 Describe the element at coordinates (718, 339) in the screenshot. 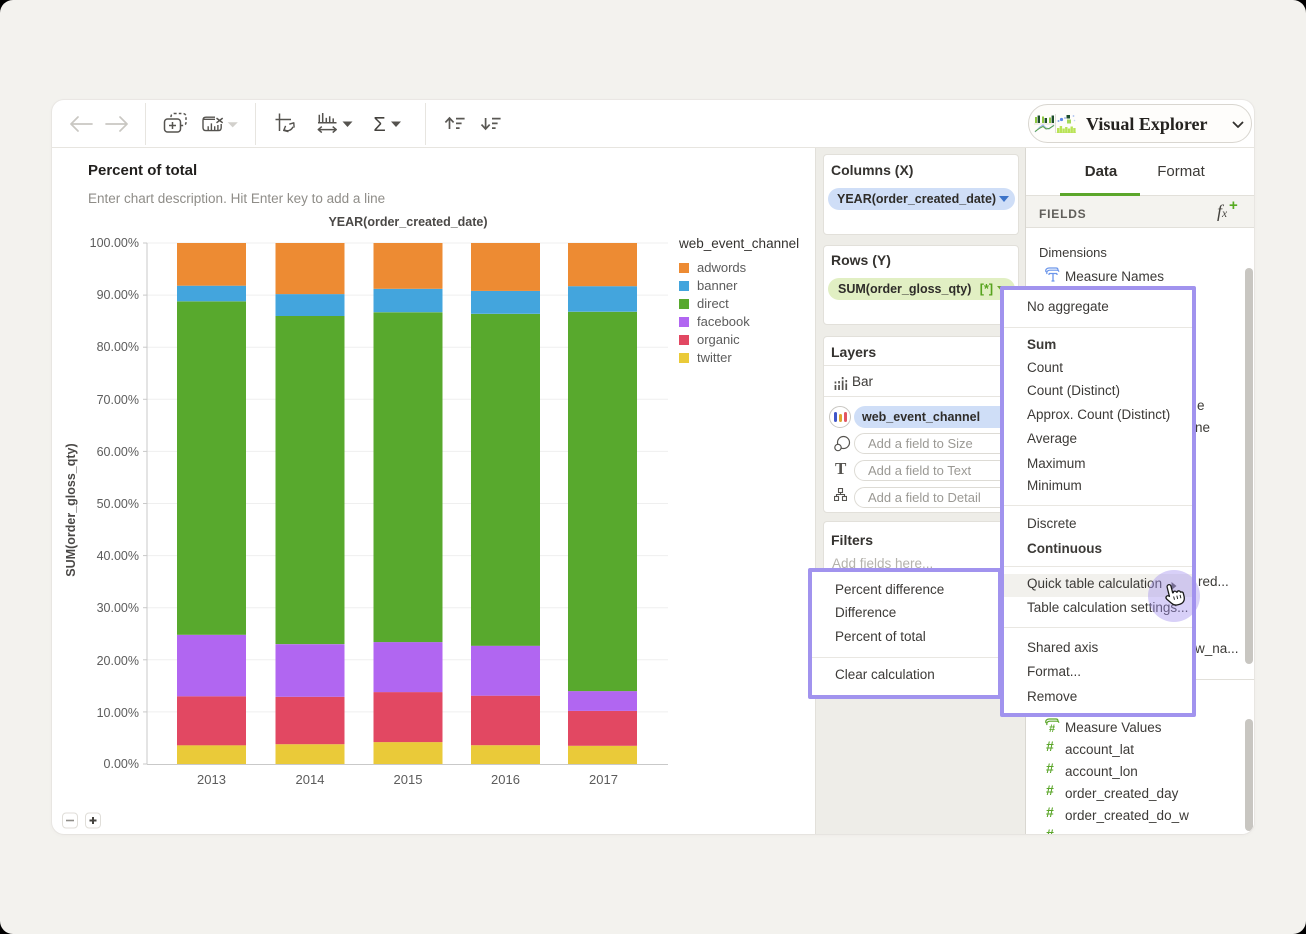

I see `svg-text: organic` at that location.